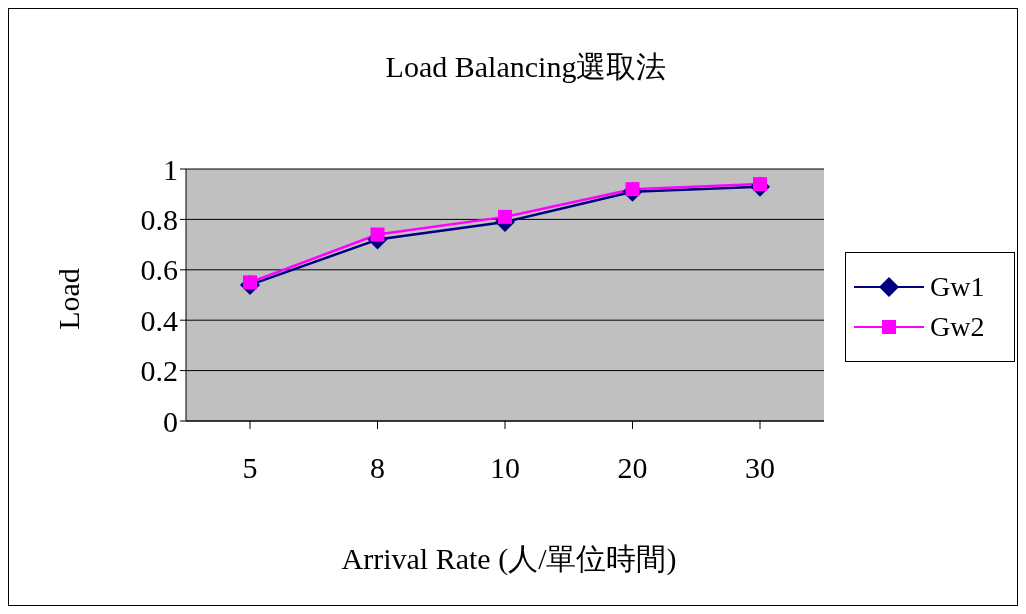  Describe the element at coordinates (509, 559) in the screenshot. I see `x-axis-title: Arrival Rate (人/單位時間)` at that location.